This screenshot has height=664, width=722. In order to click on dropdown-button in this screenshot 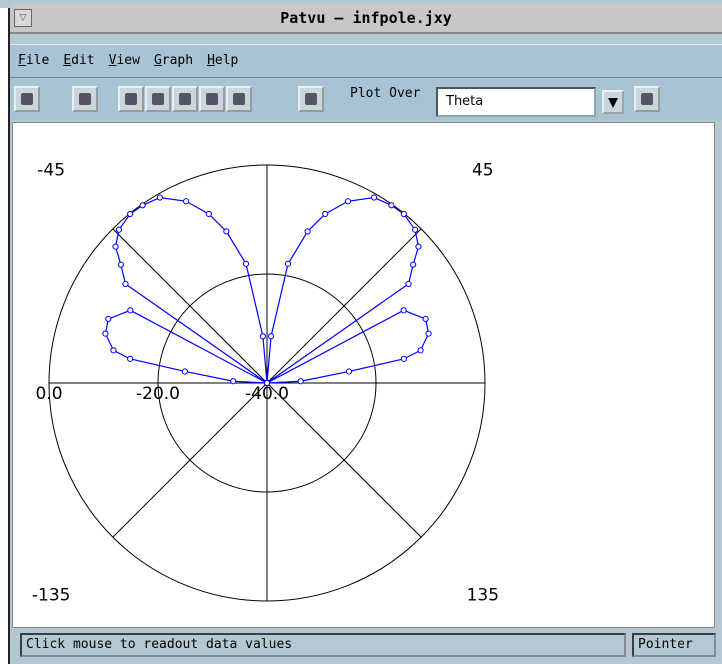, I will do `click(613, 102)`.